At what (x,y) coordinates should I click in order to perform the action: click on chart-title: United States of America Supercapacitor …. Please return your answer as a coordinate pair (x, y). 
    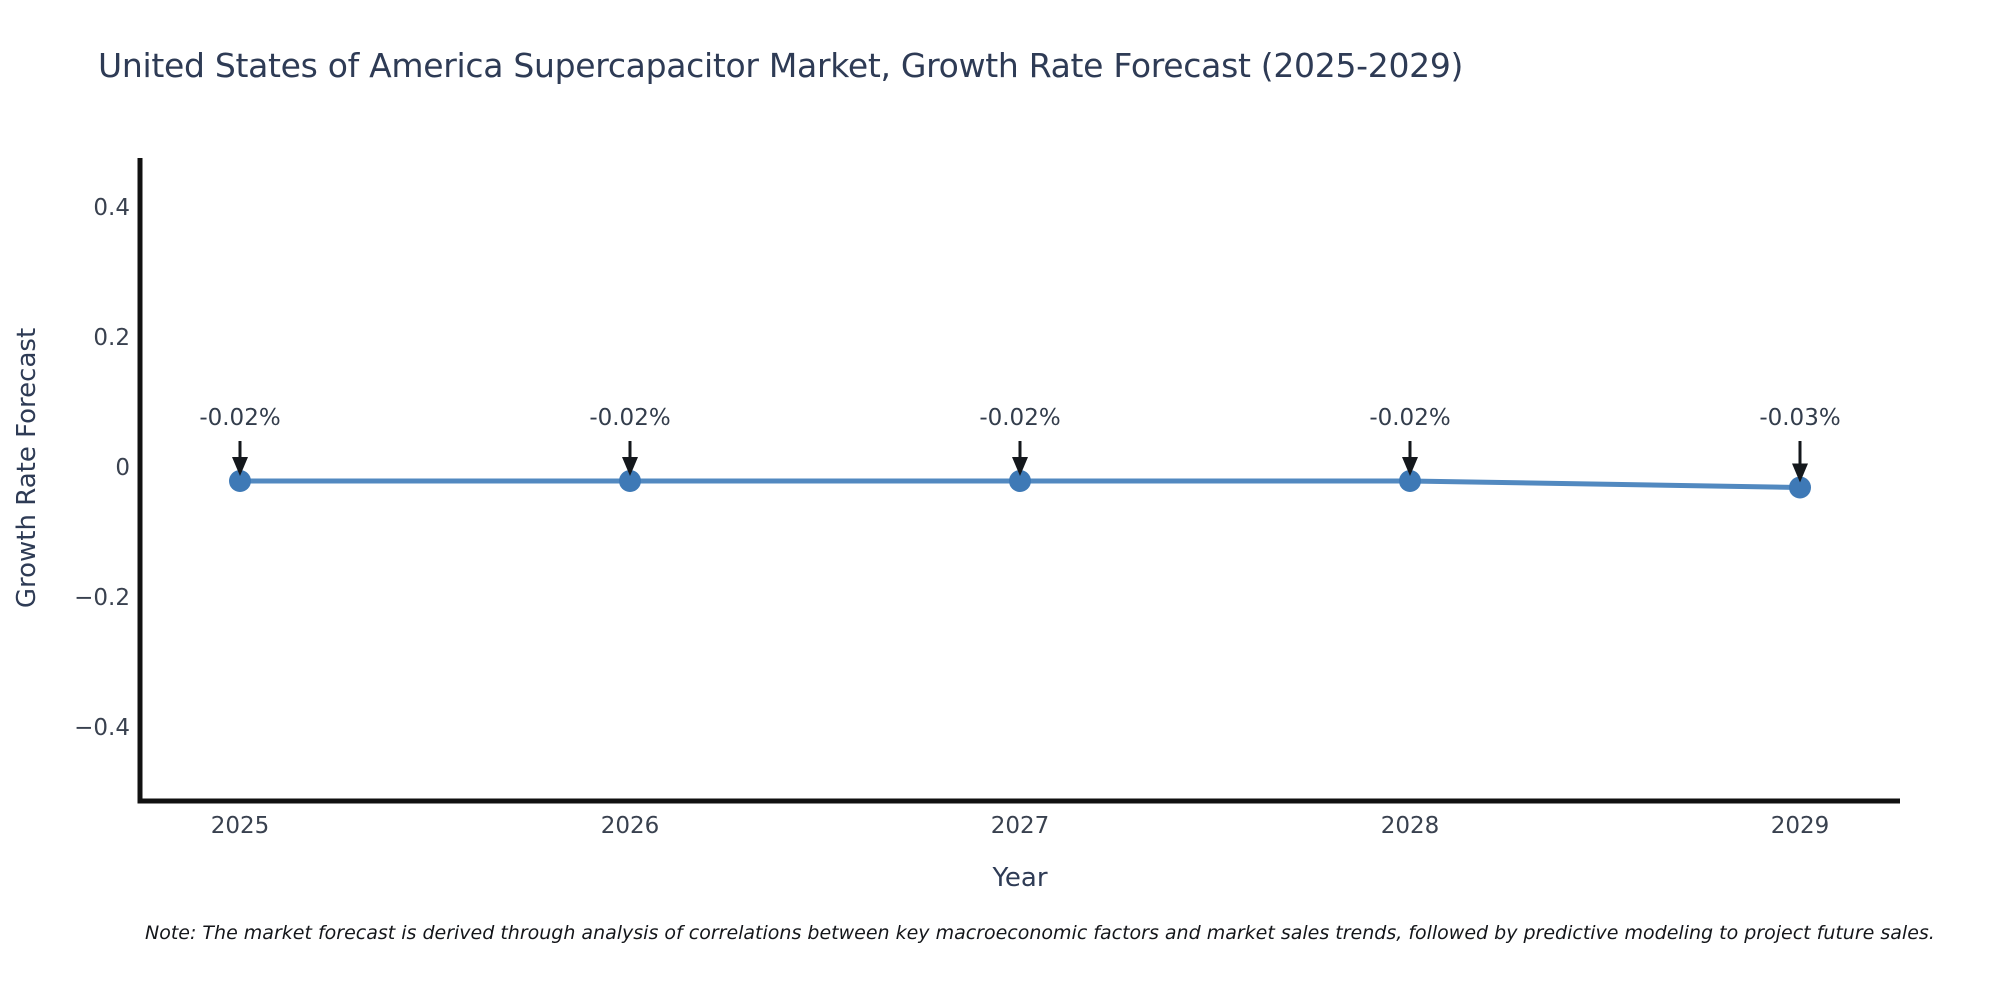
    Looking at the image, I should click on (781, 65).